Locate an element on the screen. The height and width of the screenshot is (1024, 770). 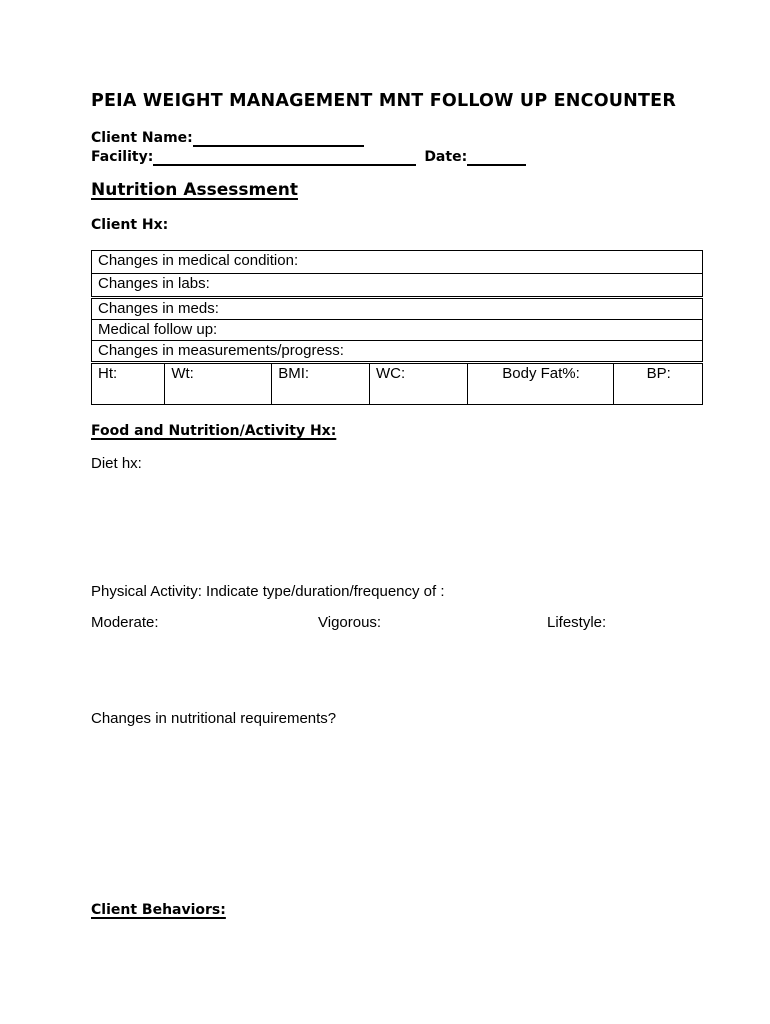
client-hx-table-top: Changes in medical condition is located at coordinates (397, 273).